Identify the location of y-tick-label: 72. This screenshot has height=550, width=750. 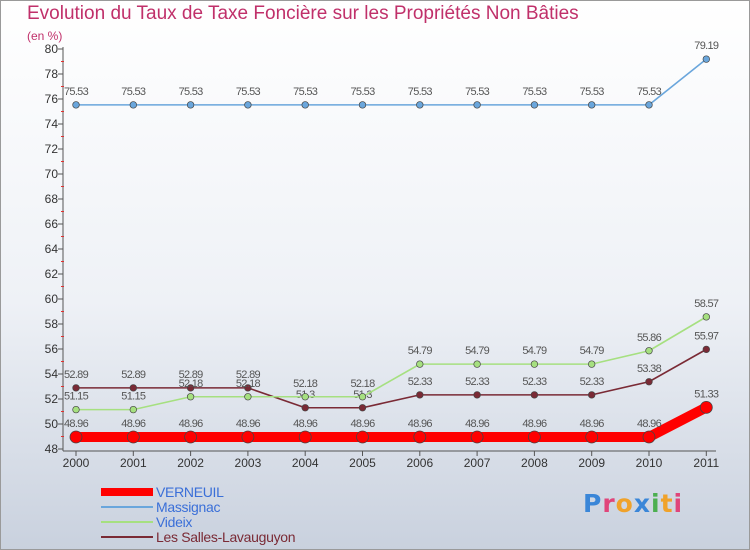
(52, 149).